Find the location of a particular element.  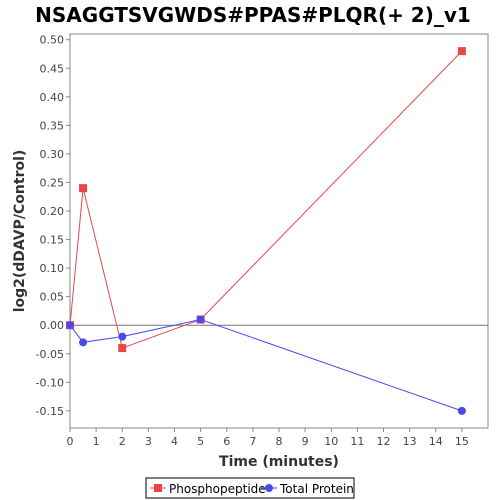

y-tick-label: 0.30 is located at coordinates (52, 154).